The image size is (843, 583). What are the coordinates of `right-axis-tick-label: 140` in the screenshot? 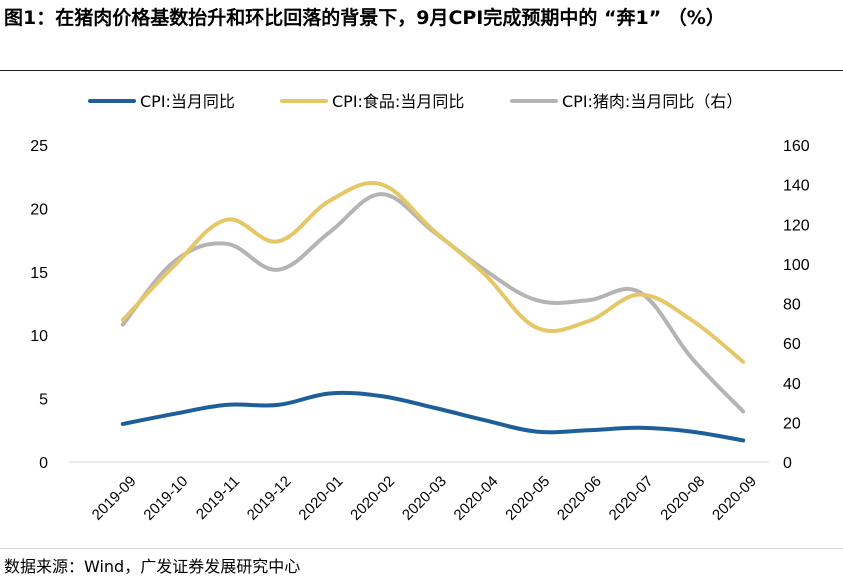 It's located at (796, 186).